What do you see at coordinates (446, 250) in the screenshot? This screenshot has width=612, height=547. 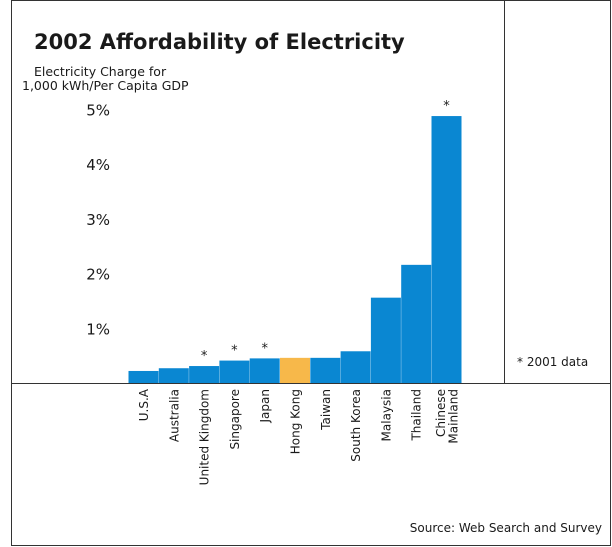 I see `bar-chinese-mainland` at bounding box center [446, 250].